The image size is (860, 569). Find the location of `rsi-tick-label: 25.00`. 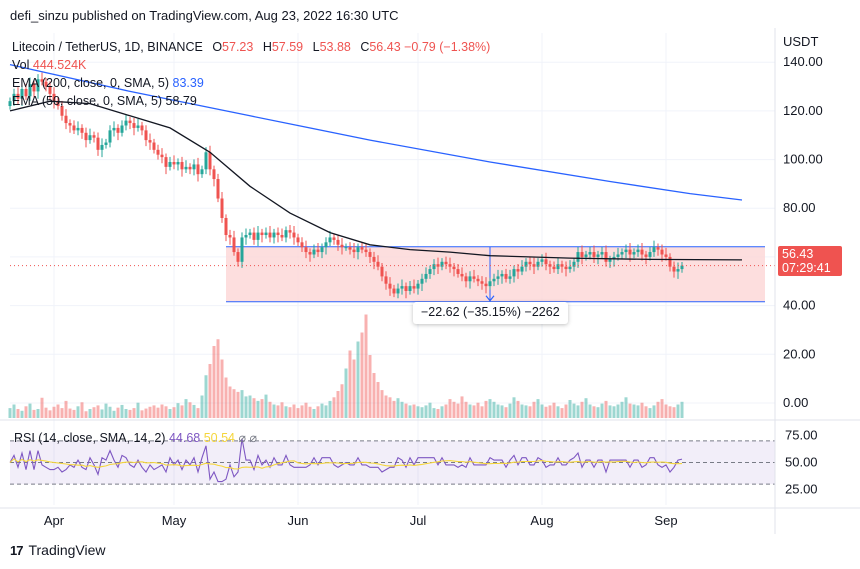

rsi-tick-label: 25.00 is located at coordinates (801, 489).